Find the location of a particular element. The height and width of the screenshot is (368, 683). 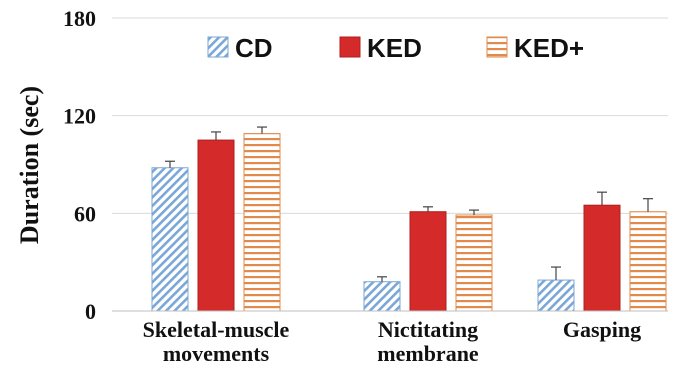

x-tick-label: Skeletal-muscle is located at coordinates (216, 329).